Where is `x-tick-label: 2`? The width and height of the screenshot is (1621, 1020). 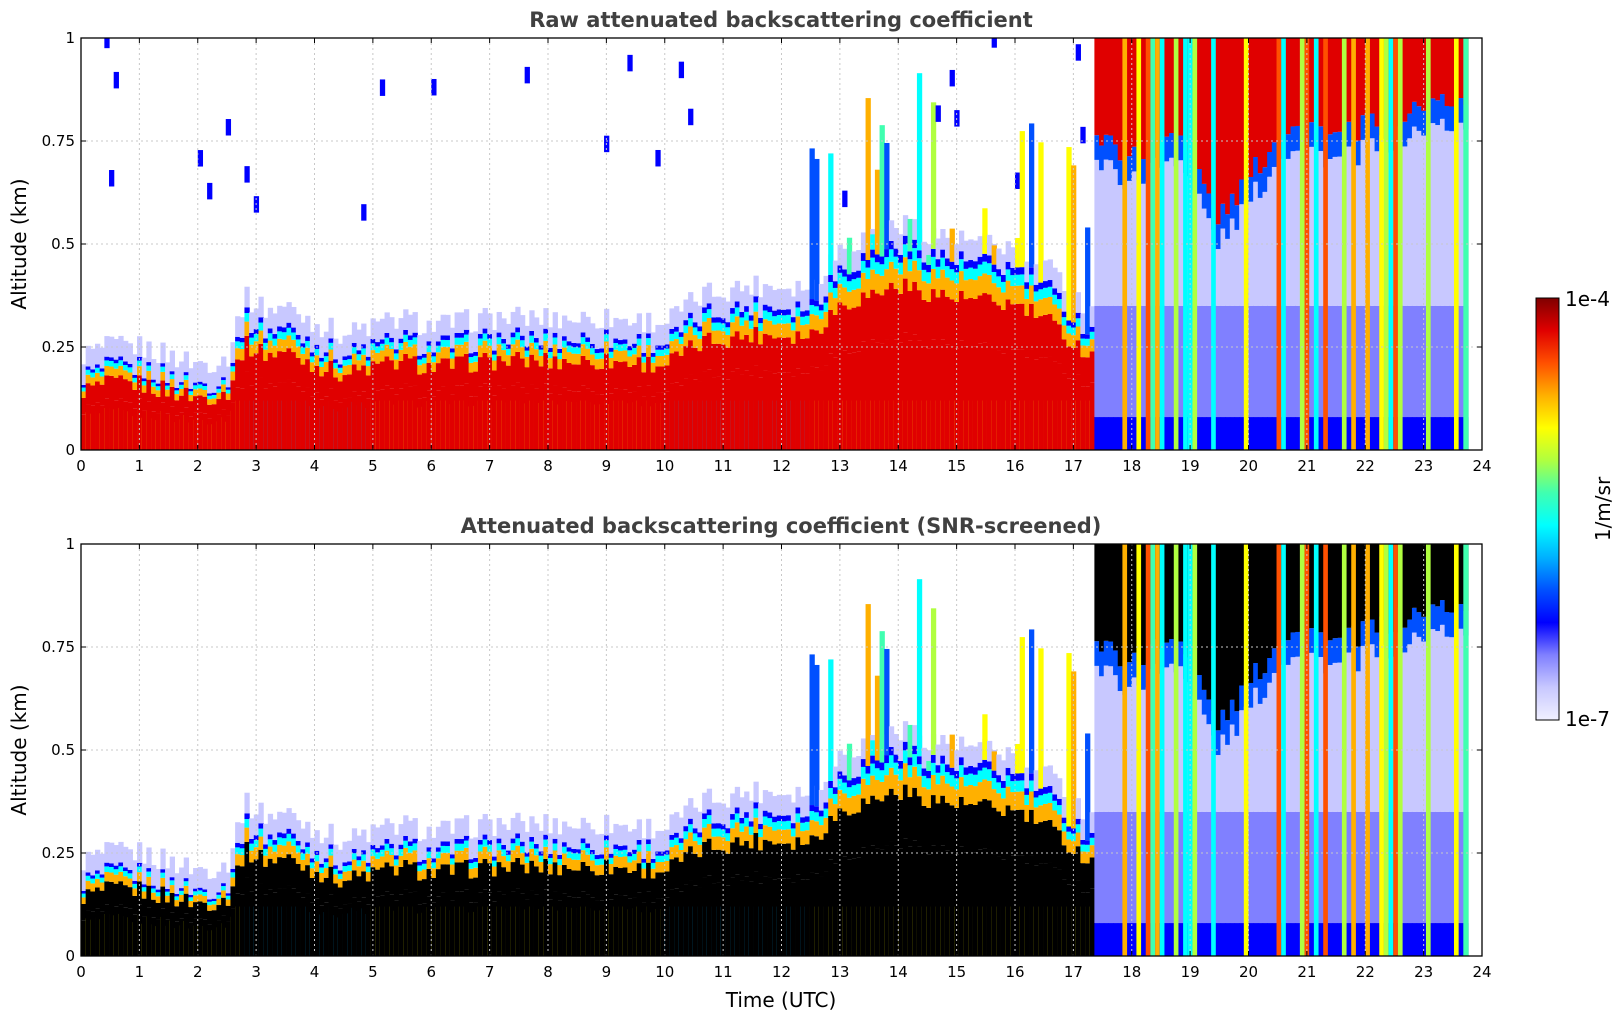
x-tick-label: 2 is located at coordinates (198, 972).